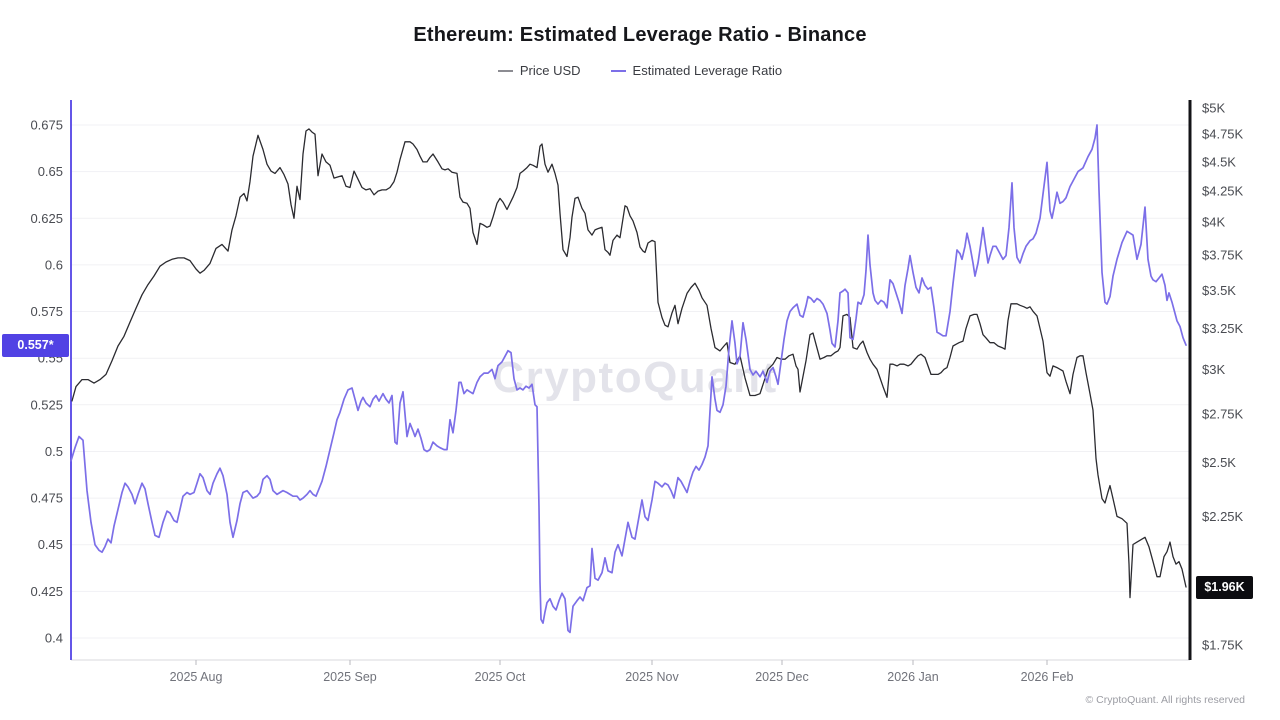 The image size is (1280, 720). I want to click on y-axis-left-label: 0.675, so click(46, 125).